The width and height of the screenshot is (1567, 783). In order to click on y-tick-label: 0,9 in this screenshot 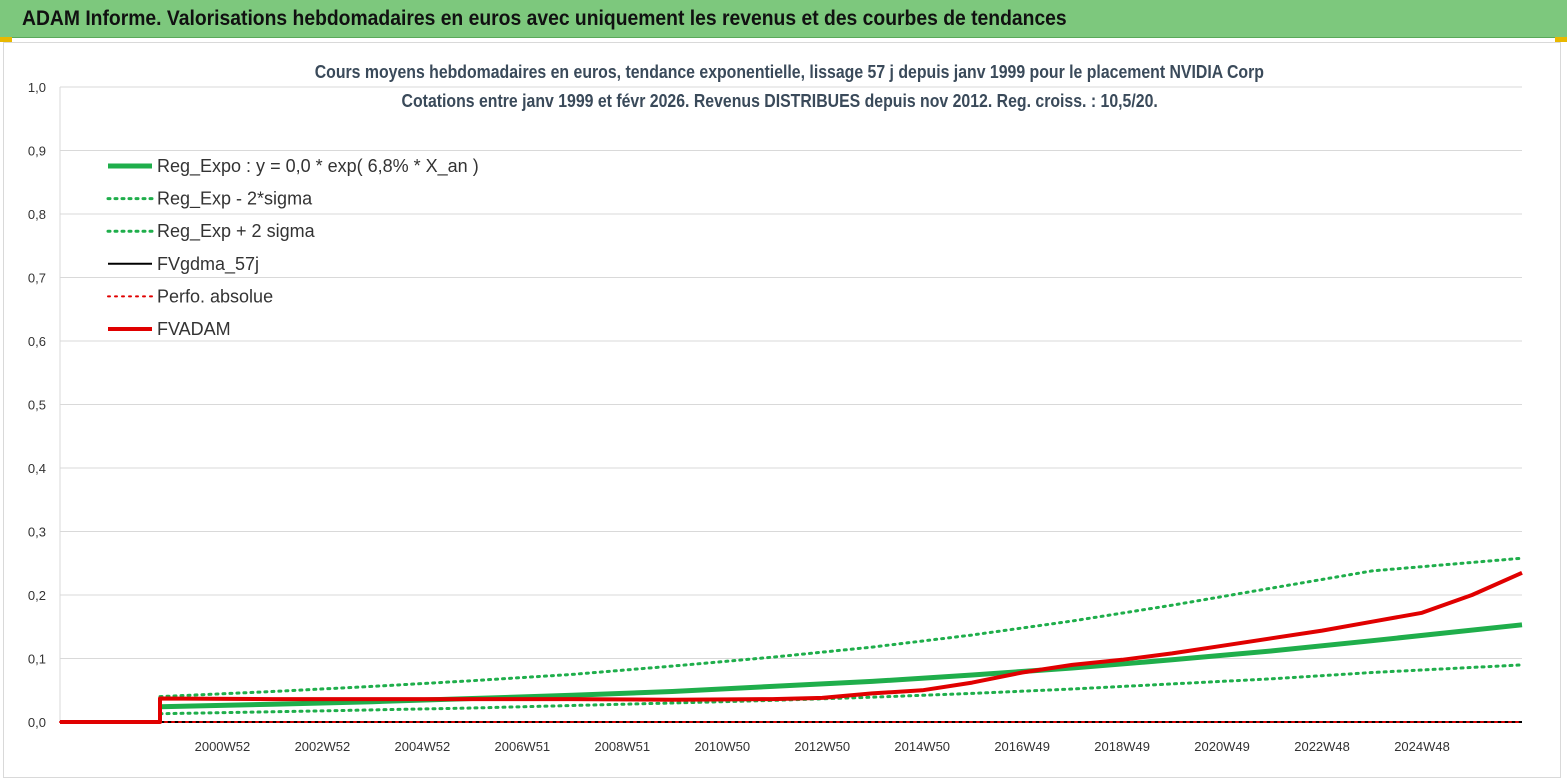, I will do `click(37, 151)`.